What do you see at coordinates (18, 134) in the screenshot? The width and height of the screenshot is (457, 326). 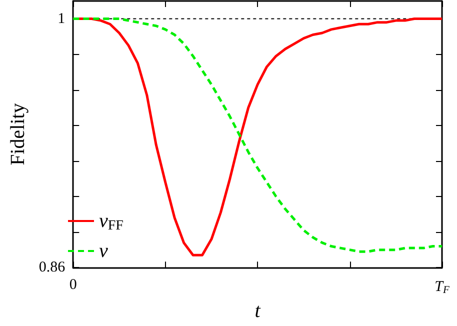 I see `y-axis-title: Fidelity` at bounding box center [18, 134].